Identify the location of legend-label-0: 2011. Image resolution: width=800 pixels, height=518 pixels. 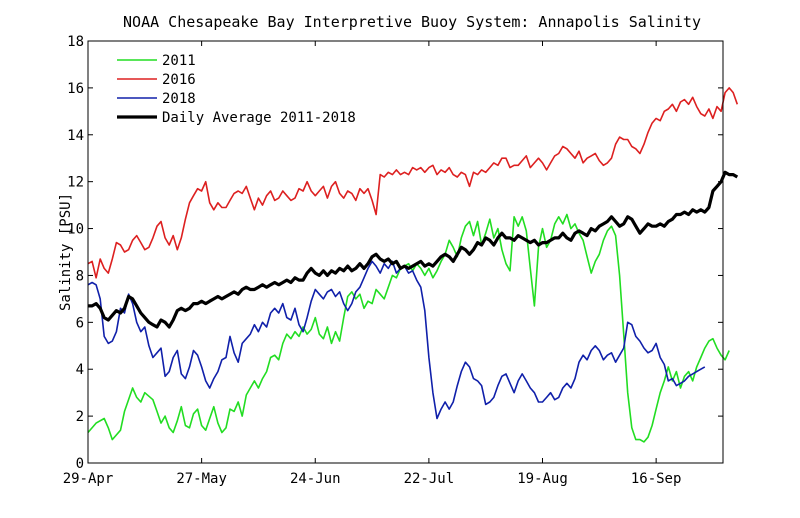
(179, 61).